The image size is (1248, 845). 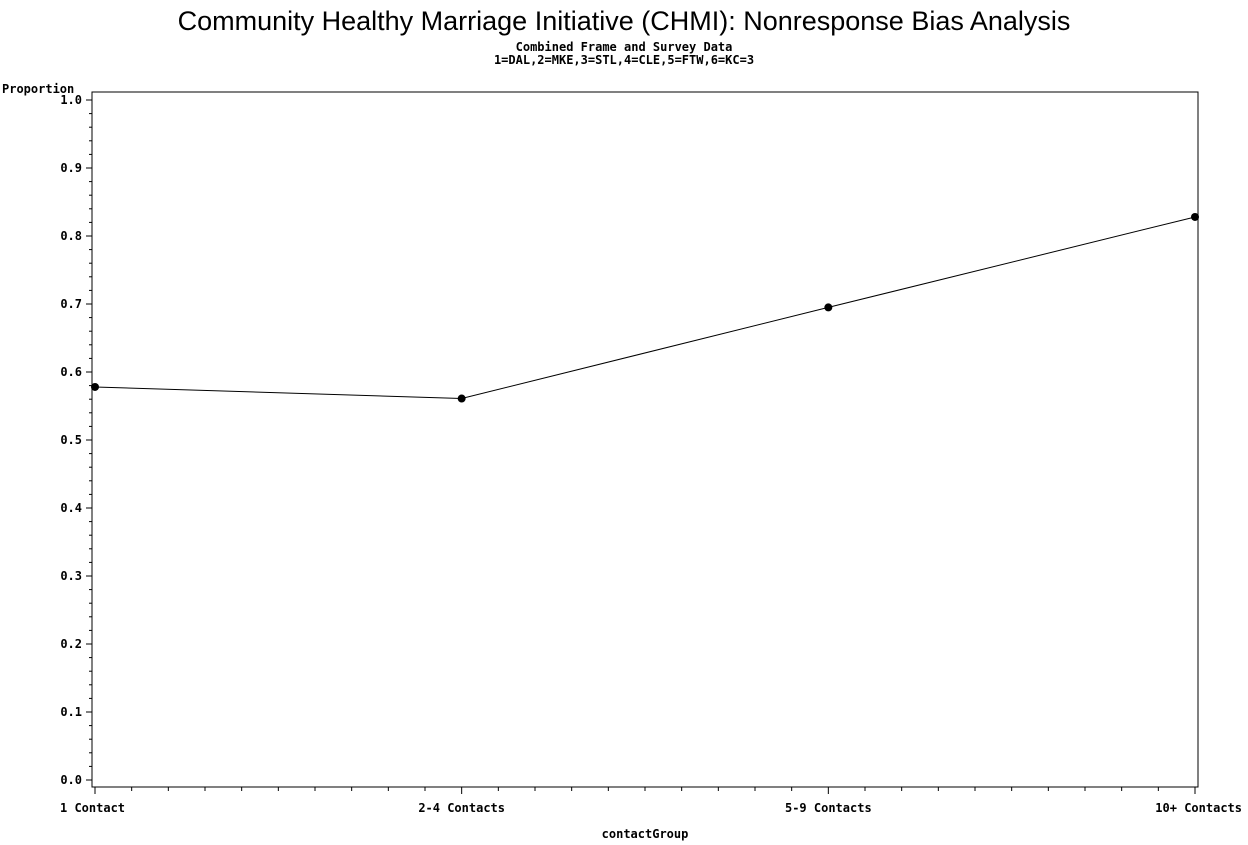 I want to click on y-tick-label: 0.3, so click(x=71, y=576).